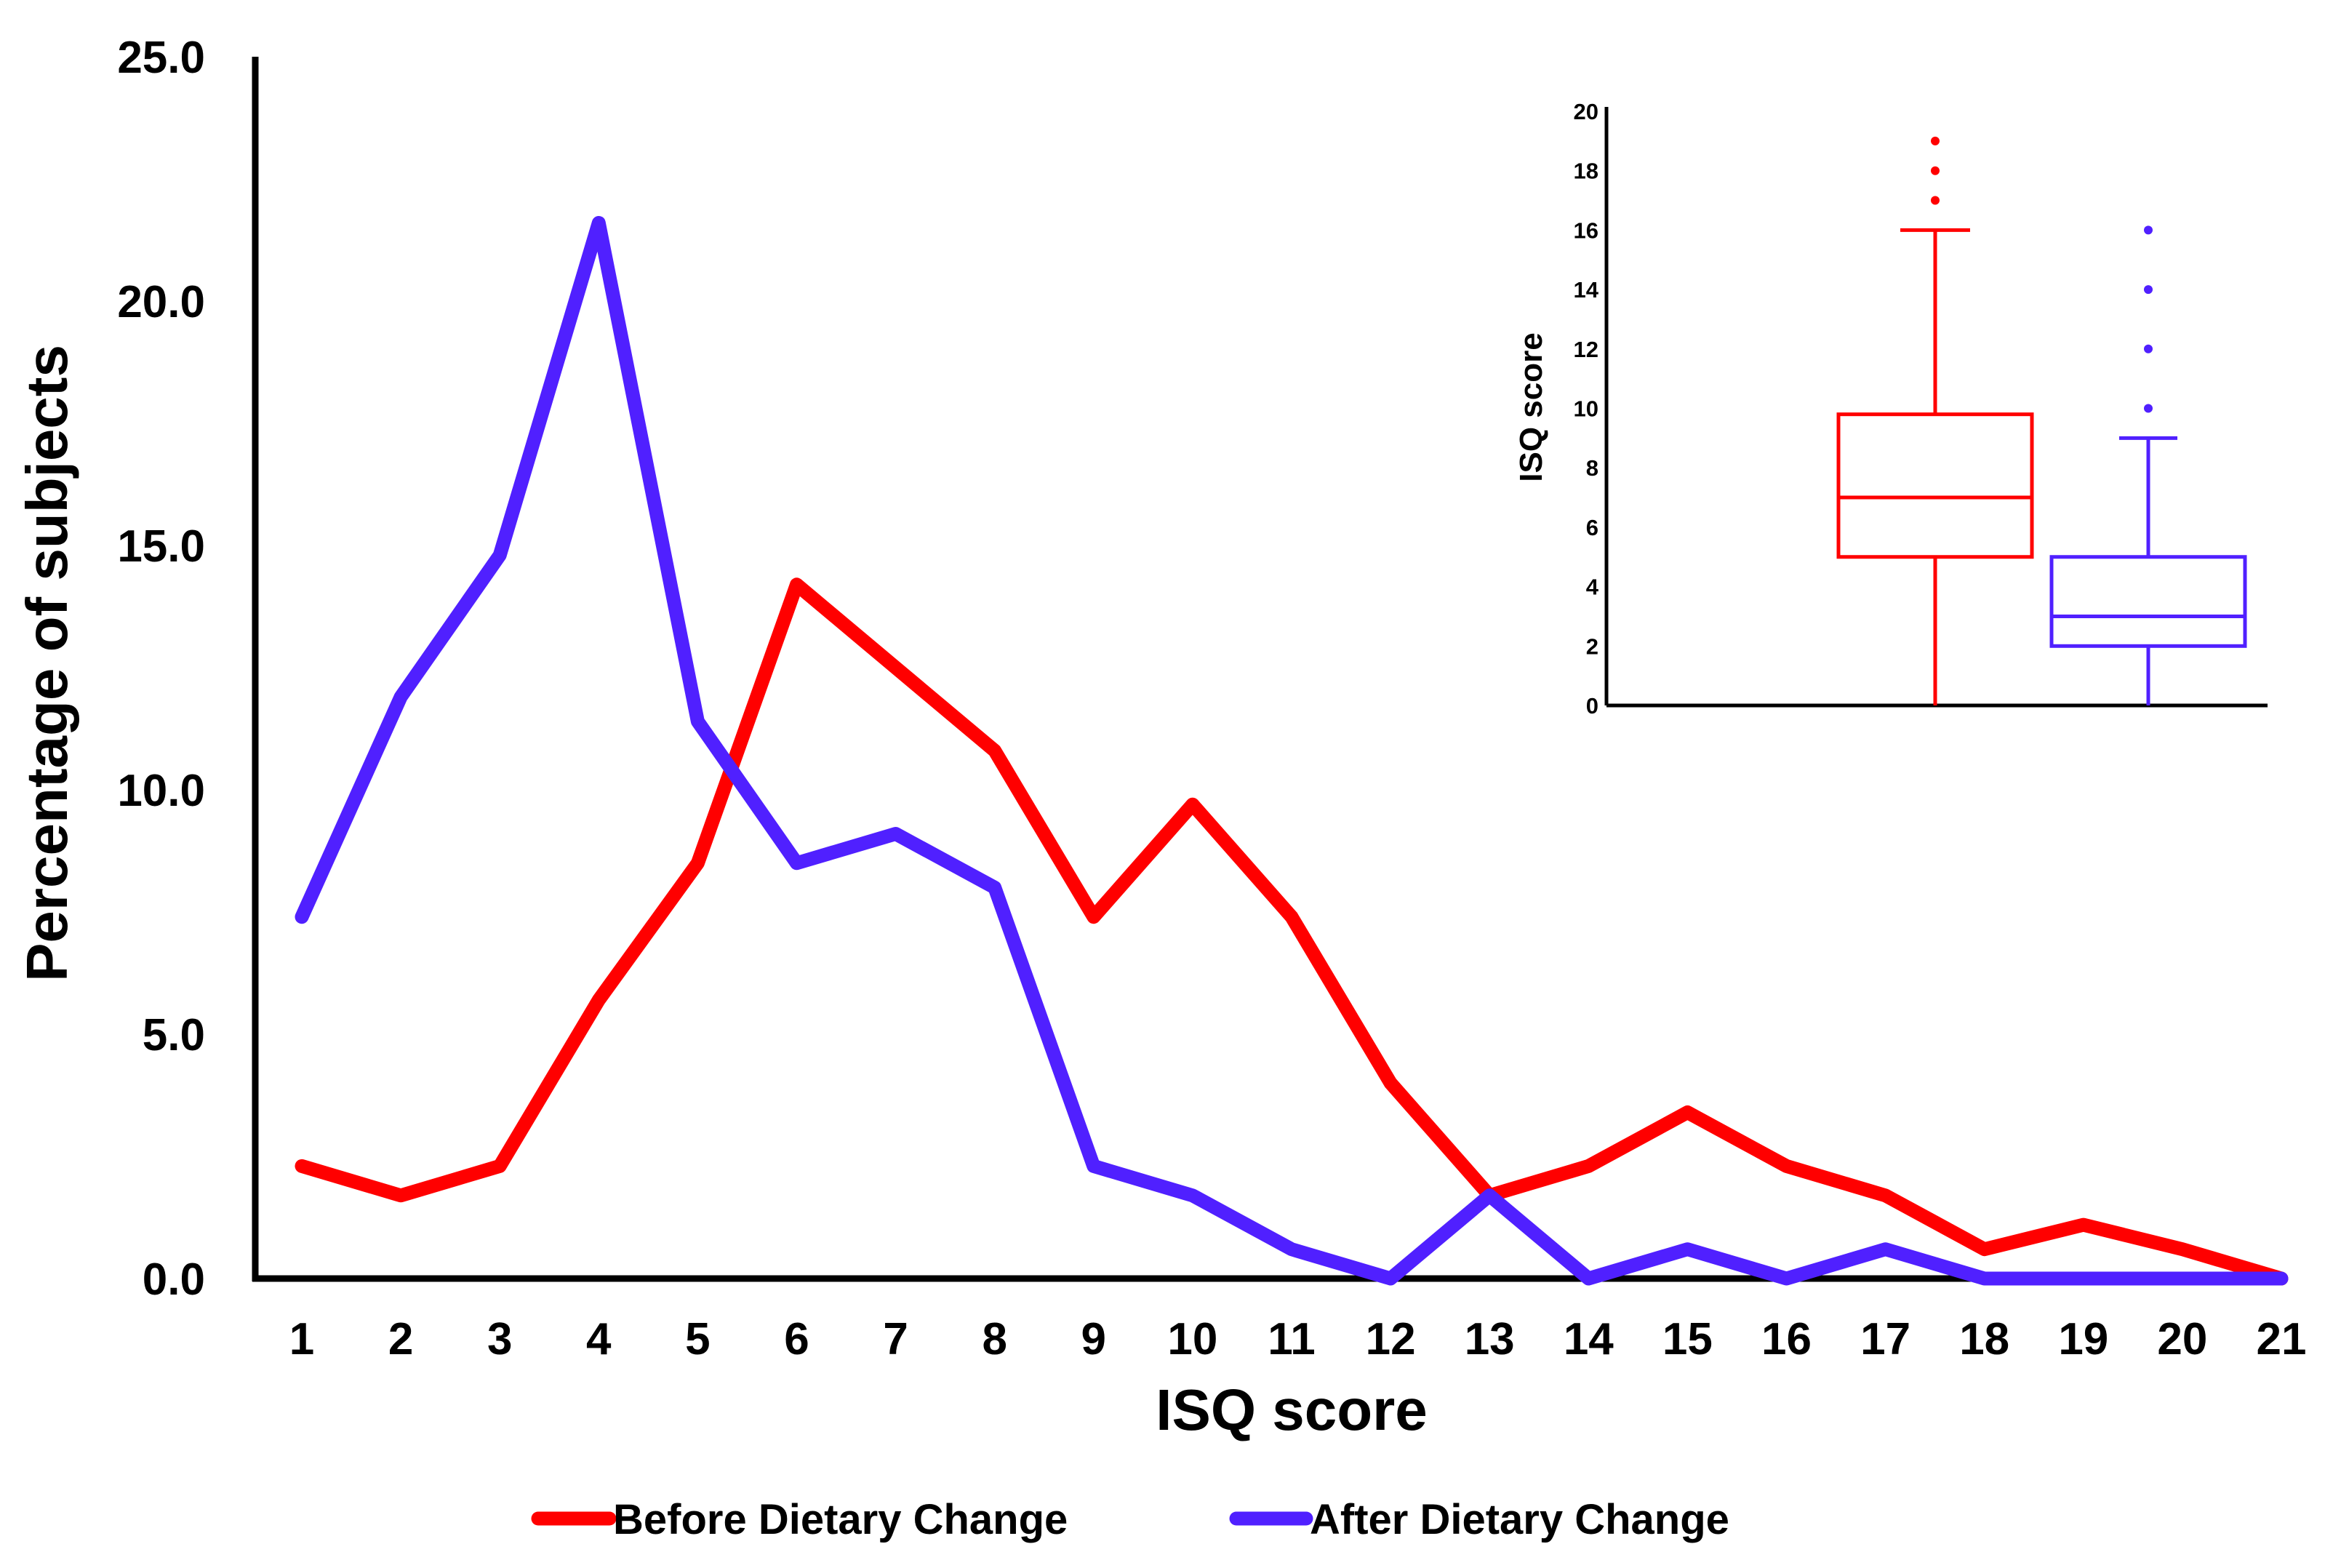 This screenshot has width=2341, height=1568. What do you see at coordinates (161, 58) in the screenshot?
I see `y-tick-label: 25.0` at bounding box center [161, 58].